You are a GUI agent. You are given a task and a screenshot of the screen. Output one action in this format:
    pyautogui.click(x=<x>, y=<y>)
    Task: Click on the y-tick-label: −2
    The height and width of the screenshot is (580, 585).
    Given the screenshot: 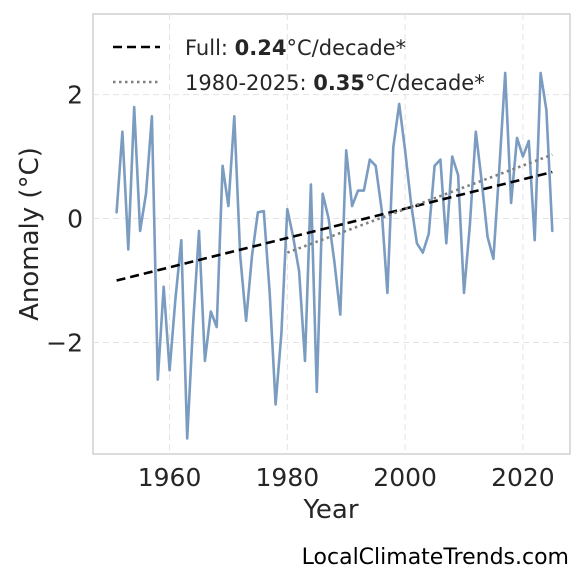 What is the action you would take?
    pyautogui.click(x=64, y=342)
    